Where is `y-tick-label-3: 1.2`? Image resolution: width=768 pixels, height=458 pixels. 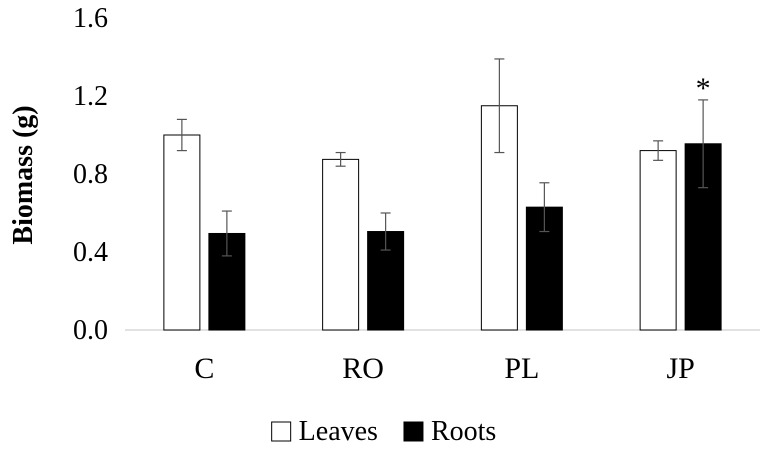
y-tick-label-3: 1.2 is located at coordinates (90, 96).